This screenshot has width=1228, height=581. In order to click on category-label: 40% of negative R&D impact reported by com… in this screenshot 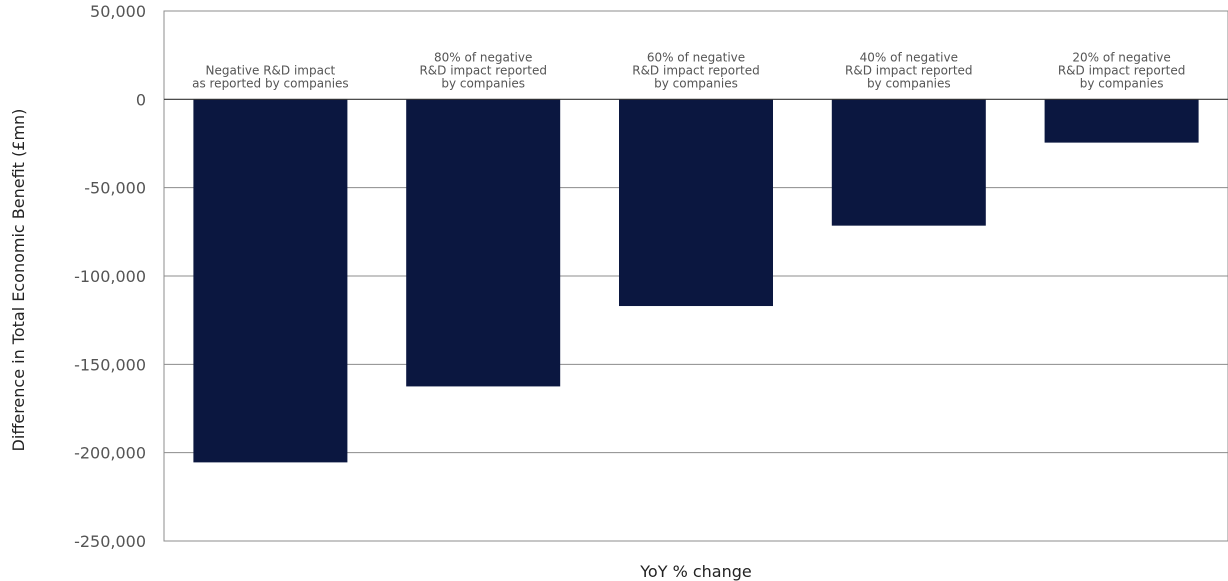, I will do `click(909, 70)`.